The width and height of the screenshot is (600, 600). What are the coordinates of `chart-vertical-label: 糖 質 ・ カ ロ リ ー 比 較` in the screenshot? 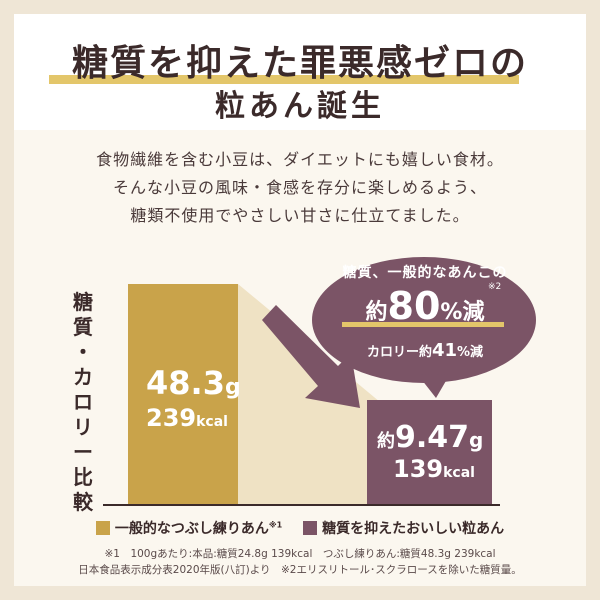 It's located at (83, 402).